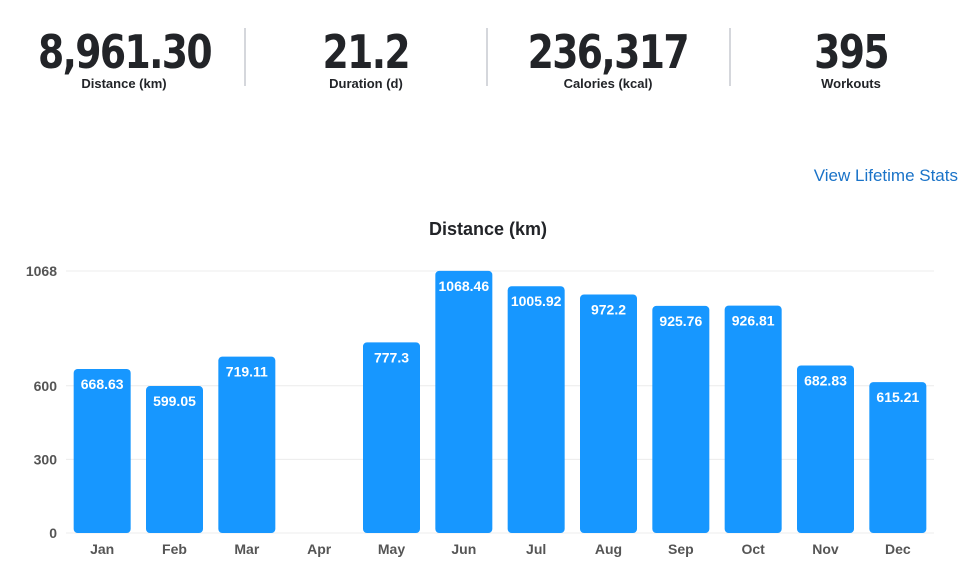 The image size is (967, 576). What do you see at coordinates (102, 450) in the screenshot?
I see `bar-jan` at bounding box center [102, 450].